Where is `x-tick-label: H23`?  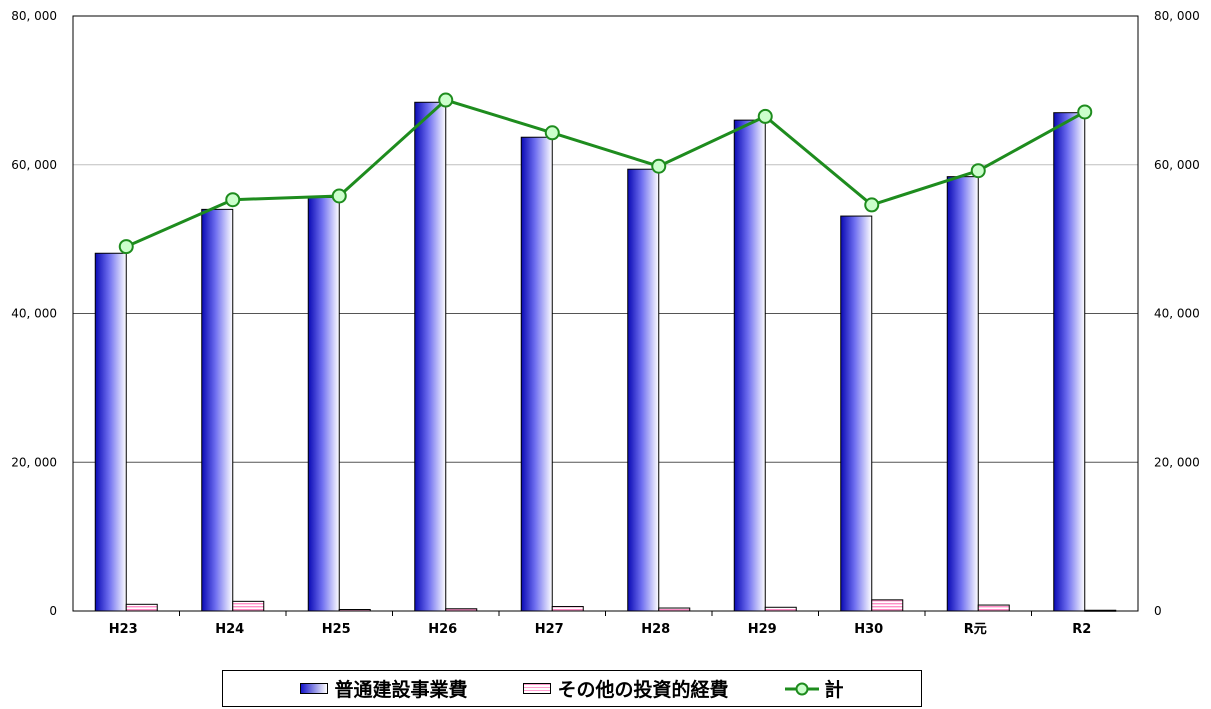 x-tick-label: H23 is located at coordinates (123, 629).